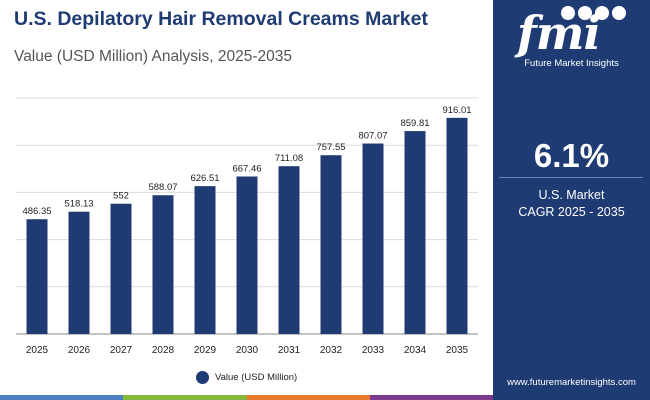 The width and height of the screenshot is (650, 400). Describe the element at coordinates (571, 177) in the screenshot. I see `panel-divider` at that location.